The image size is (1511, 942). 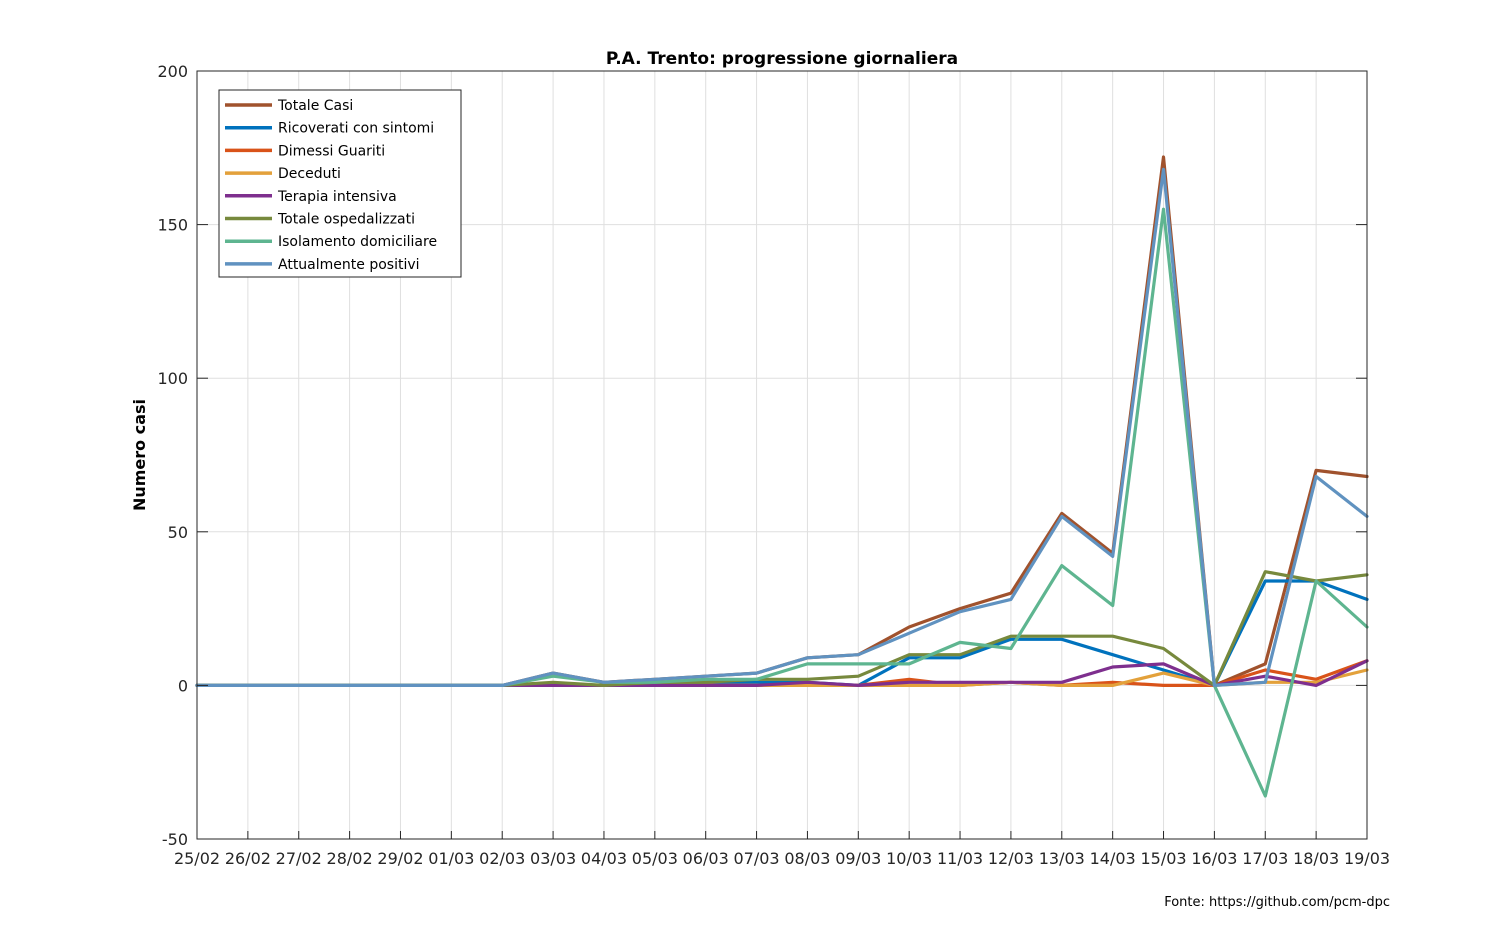 I want to click on legend-box, so click(x=340, y=183).